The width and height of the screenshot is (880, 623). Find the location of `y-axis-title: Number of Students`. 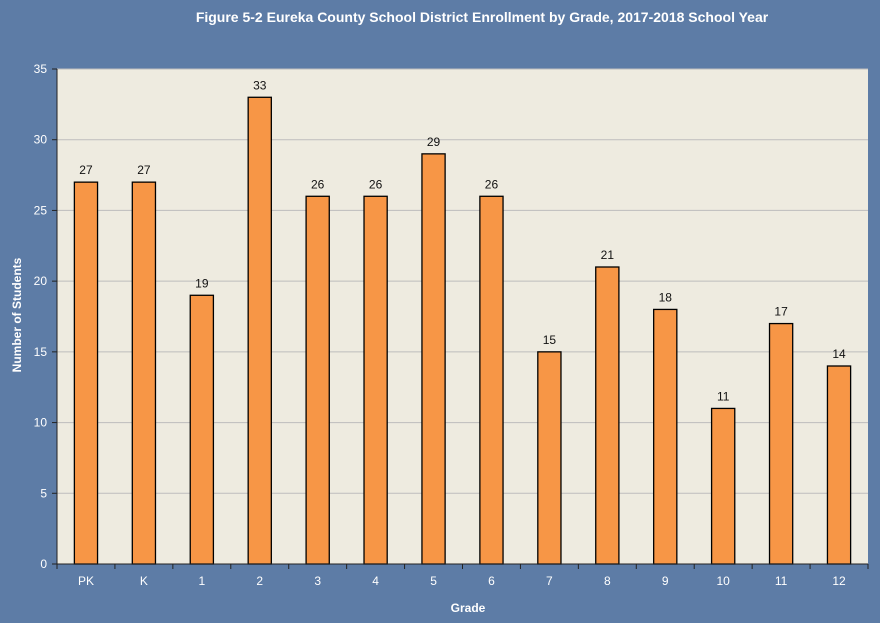

y-axis-title: Number of Students is located at coordinates (17, 314).